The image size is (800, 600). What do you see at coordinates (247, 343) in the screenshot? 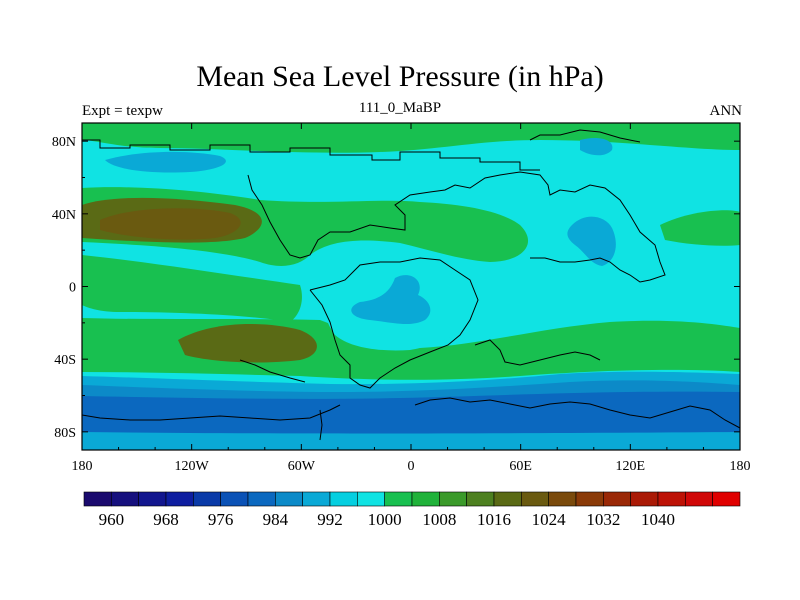
I see `field-south-pacific-high` at bounding box center [247, 343].